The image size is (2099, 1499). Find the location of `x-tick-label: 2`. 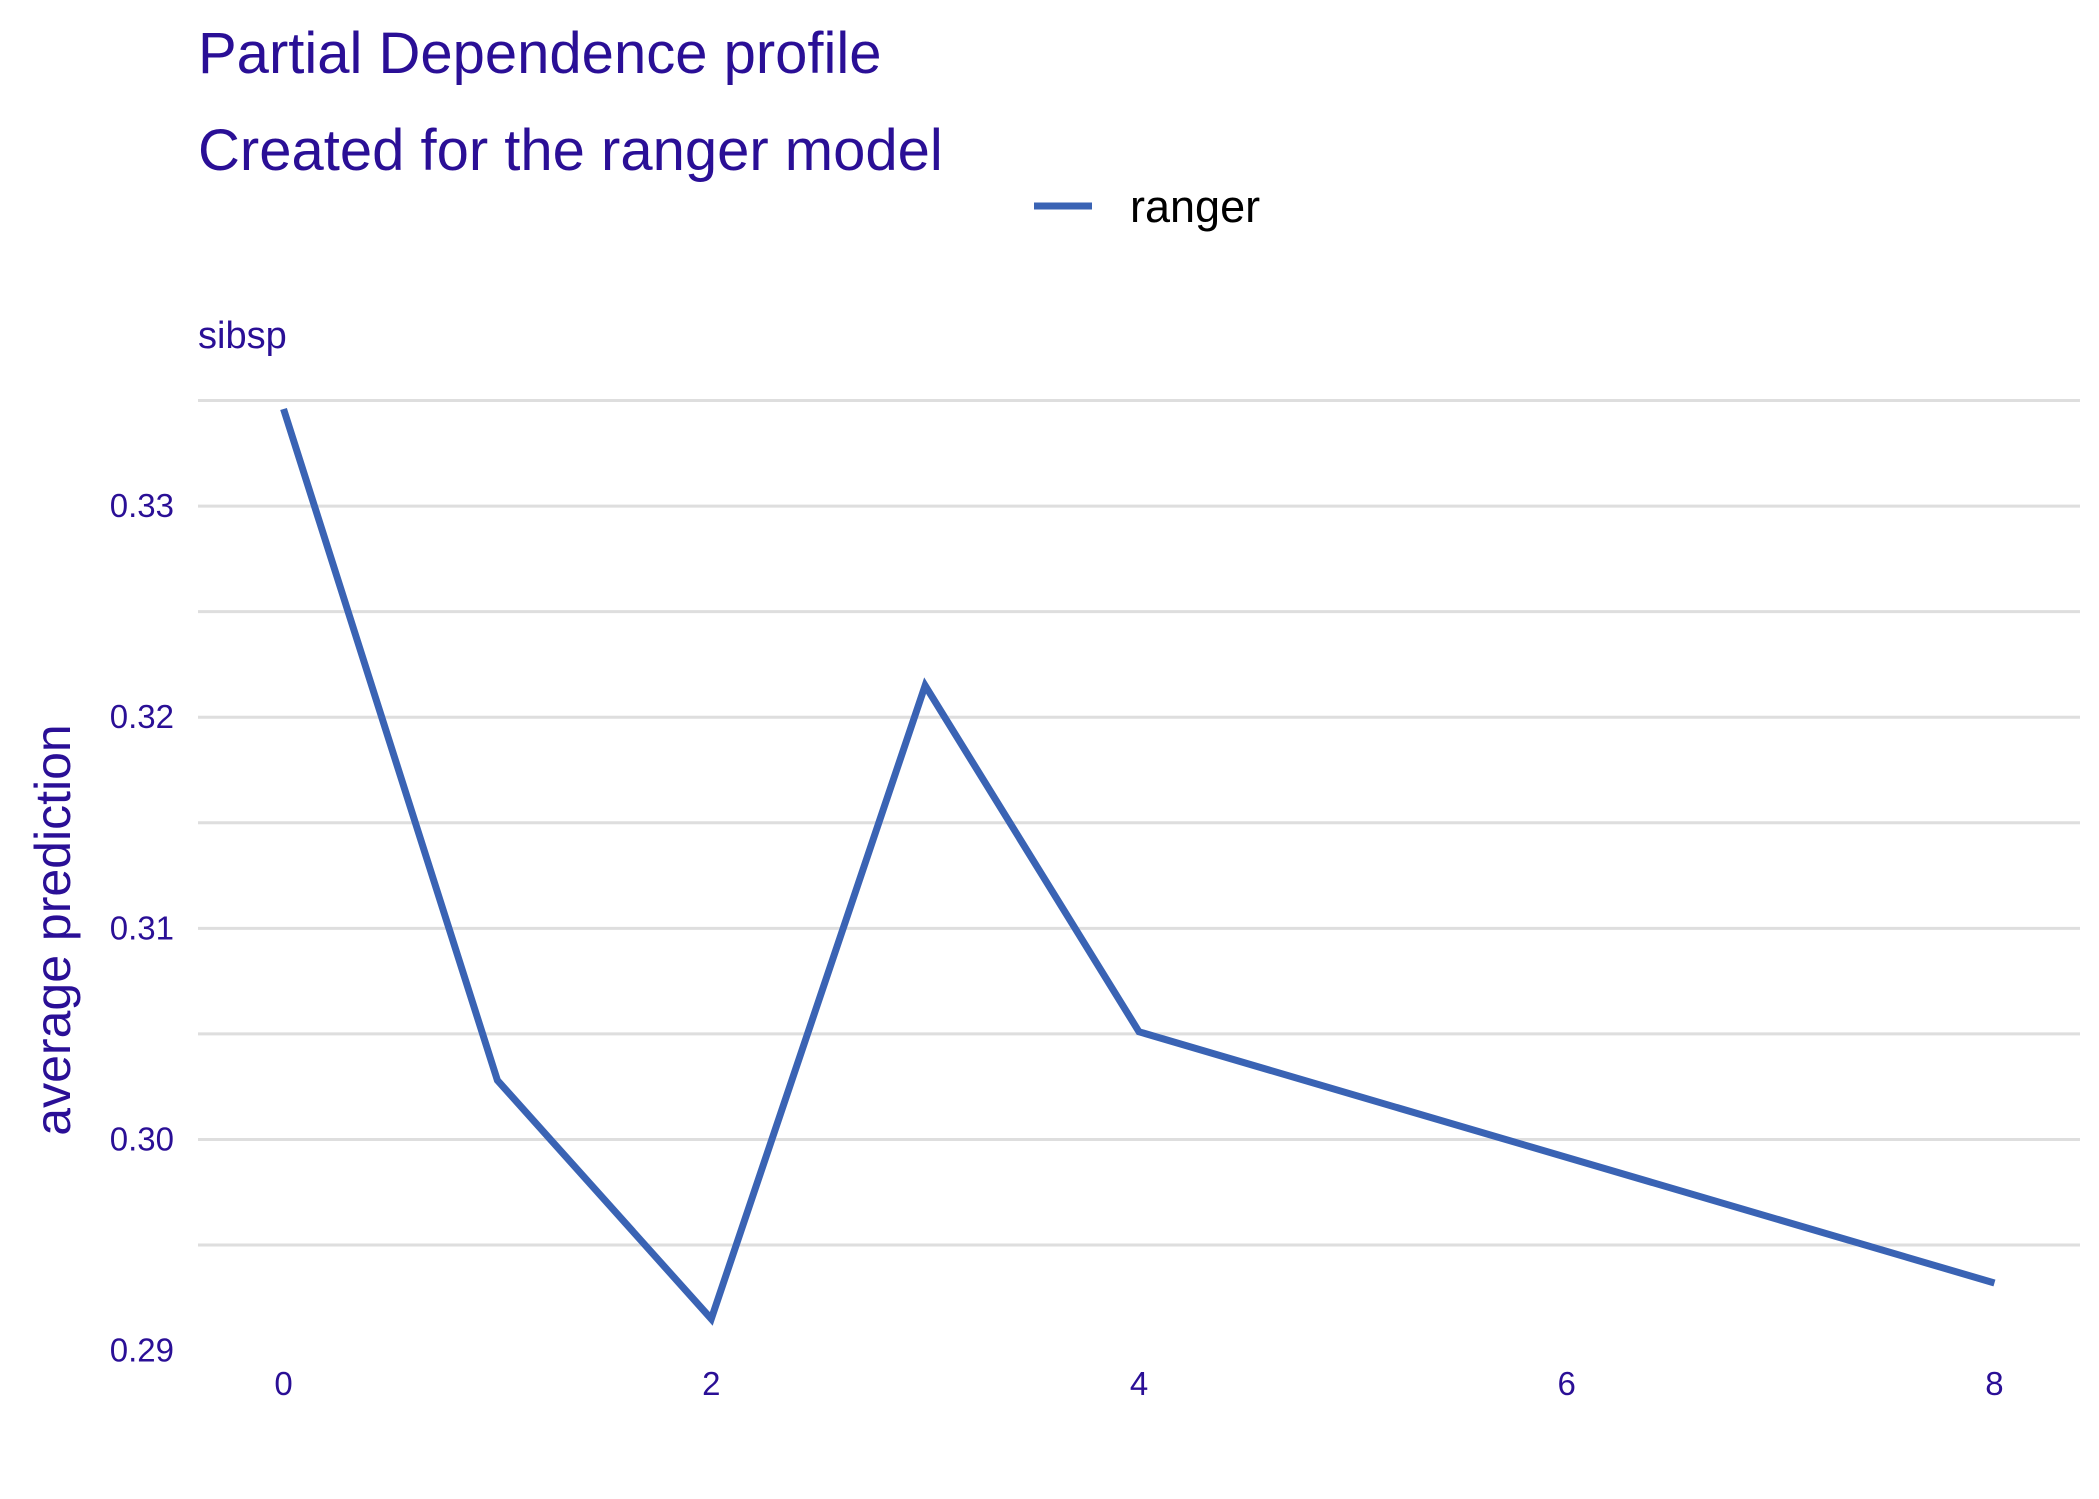

x-tick-label: 2 is located at coordinates (711, 1383).